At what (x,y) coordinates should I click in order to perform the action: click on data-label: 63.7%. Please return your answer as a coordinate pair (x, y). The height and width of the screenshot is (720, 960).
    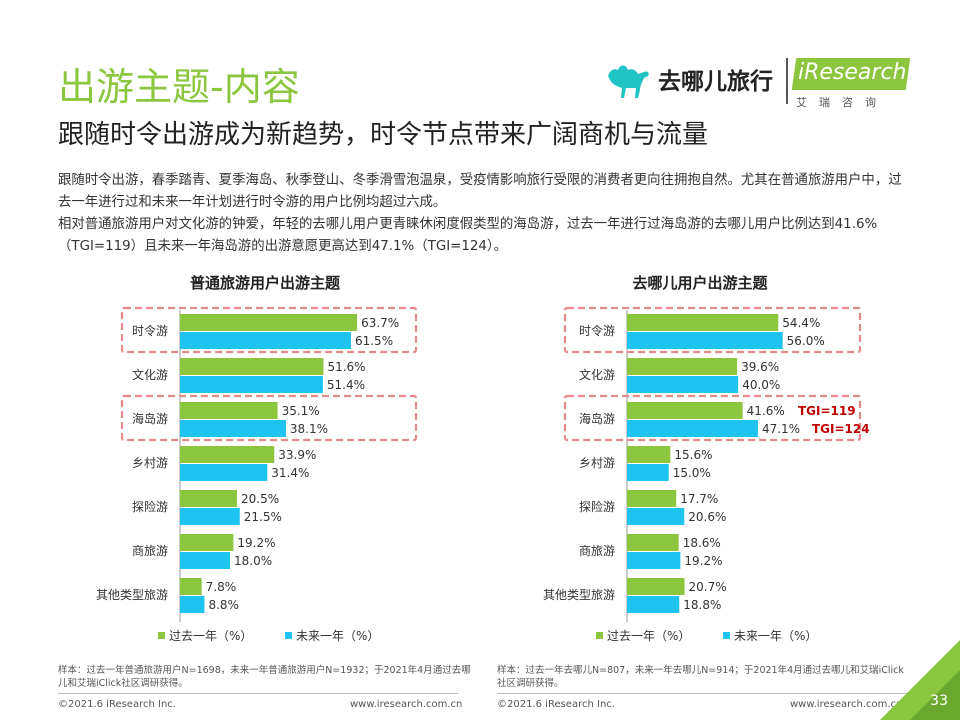
    Looking at the image, I should click on (380, 323).